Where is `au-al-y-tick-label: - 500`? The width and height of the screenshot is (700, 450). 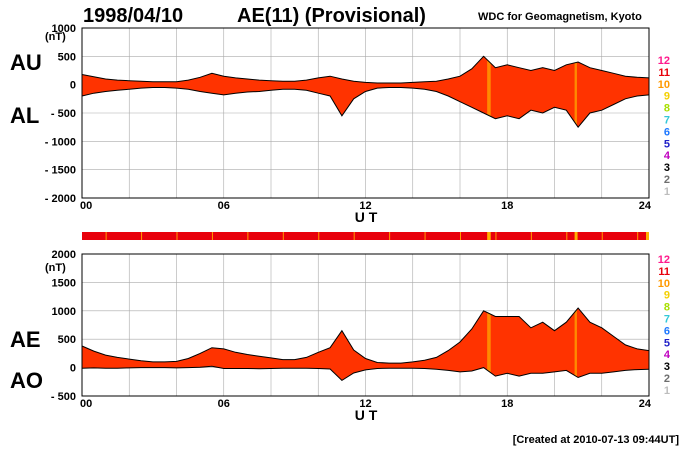 au-al-y-tick-label: - 500 is located at coordinates (63, 114).